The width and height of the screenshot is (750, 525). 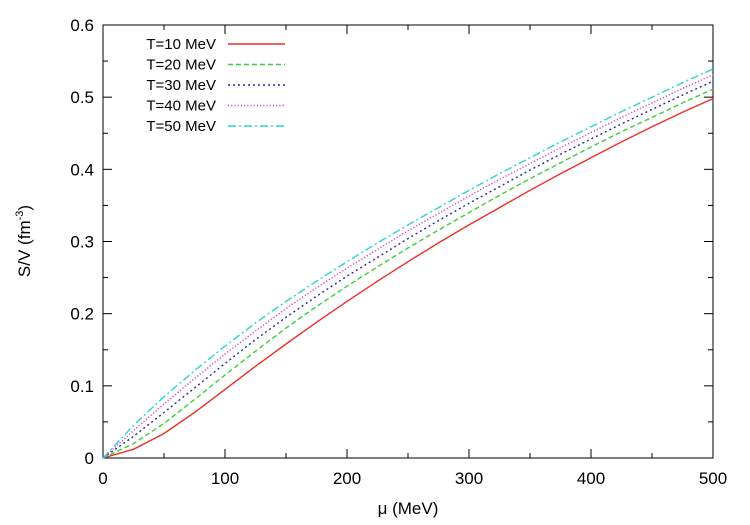 I want to click on y-axis-label-main: S/V (fm, so click(x=24, y=248).